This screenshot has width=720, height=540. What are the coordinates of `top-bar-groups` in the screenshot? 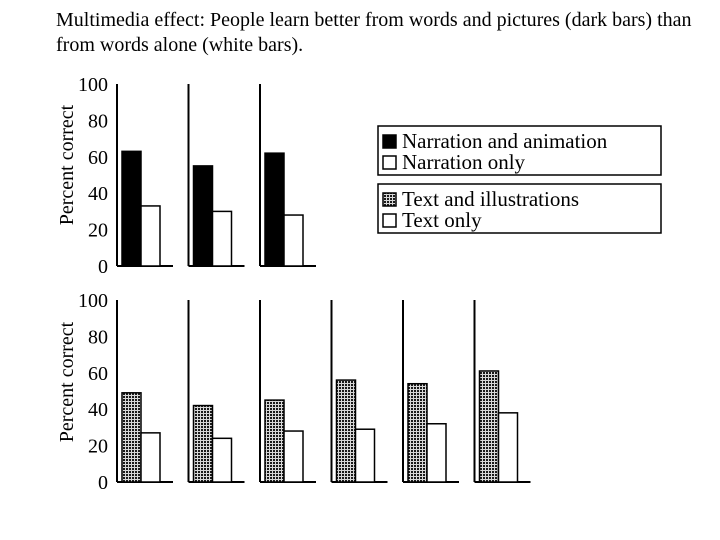 It's located at (216, 175).